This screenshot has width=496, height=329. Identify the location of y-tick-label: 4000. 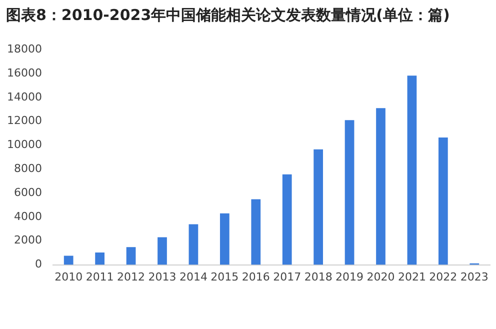
(28, 216).